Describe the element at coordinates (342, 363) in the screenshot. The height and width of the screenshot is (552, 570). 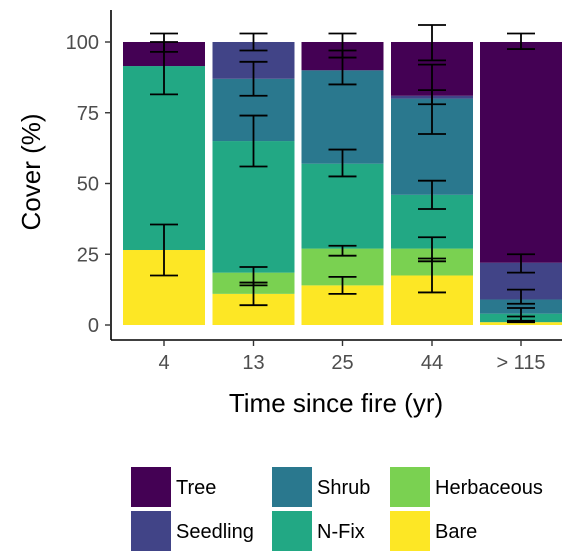
I see `x-tick-label-25: 25` at that location.